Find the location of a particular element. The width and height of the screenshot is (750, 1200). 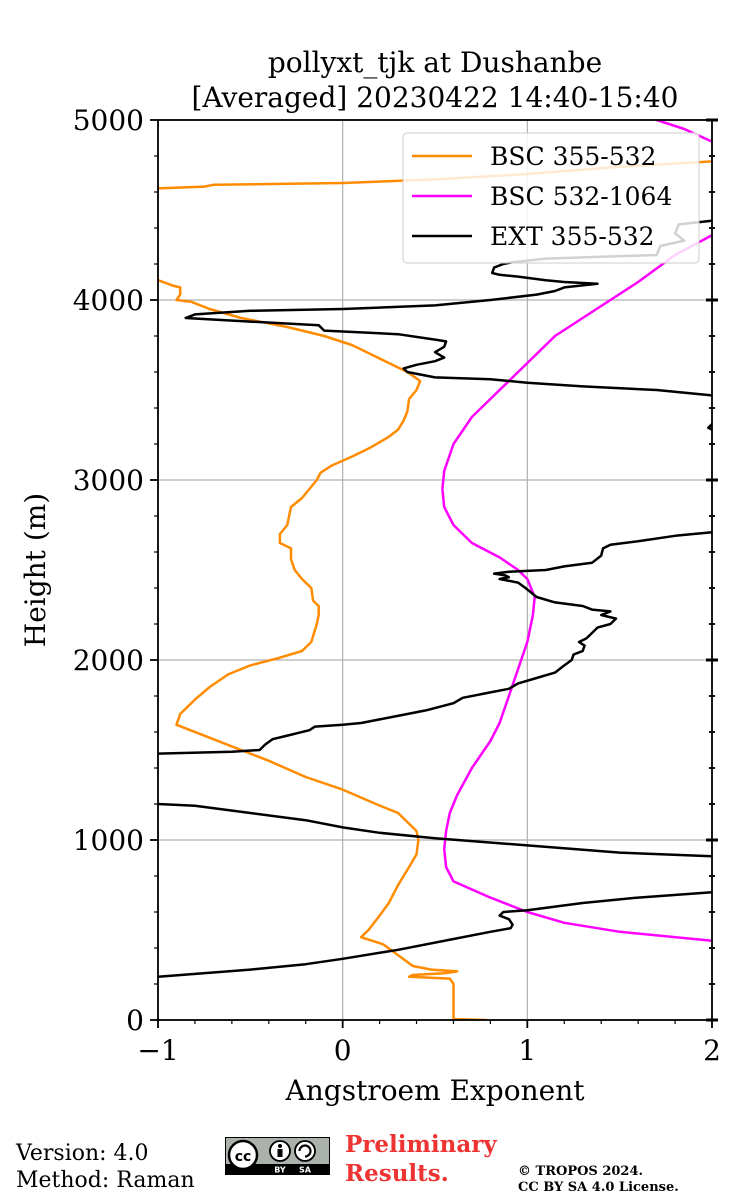

share-alike-icon is located at coordinates (305, 1151).